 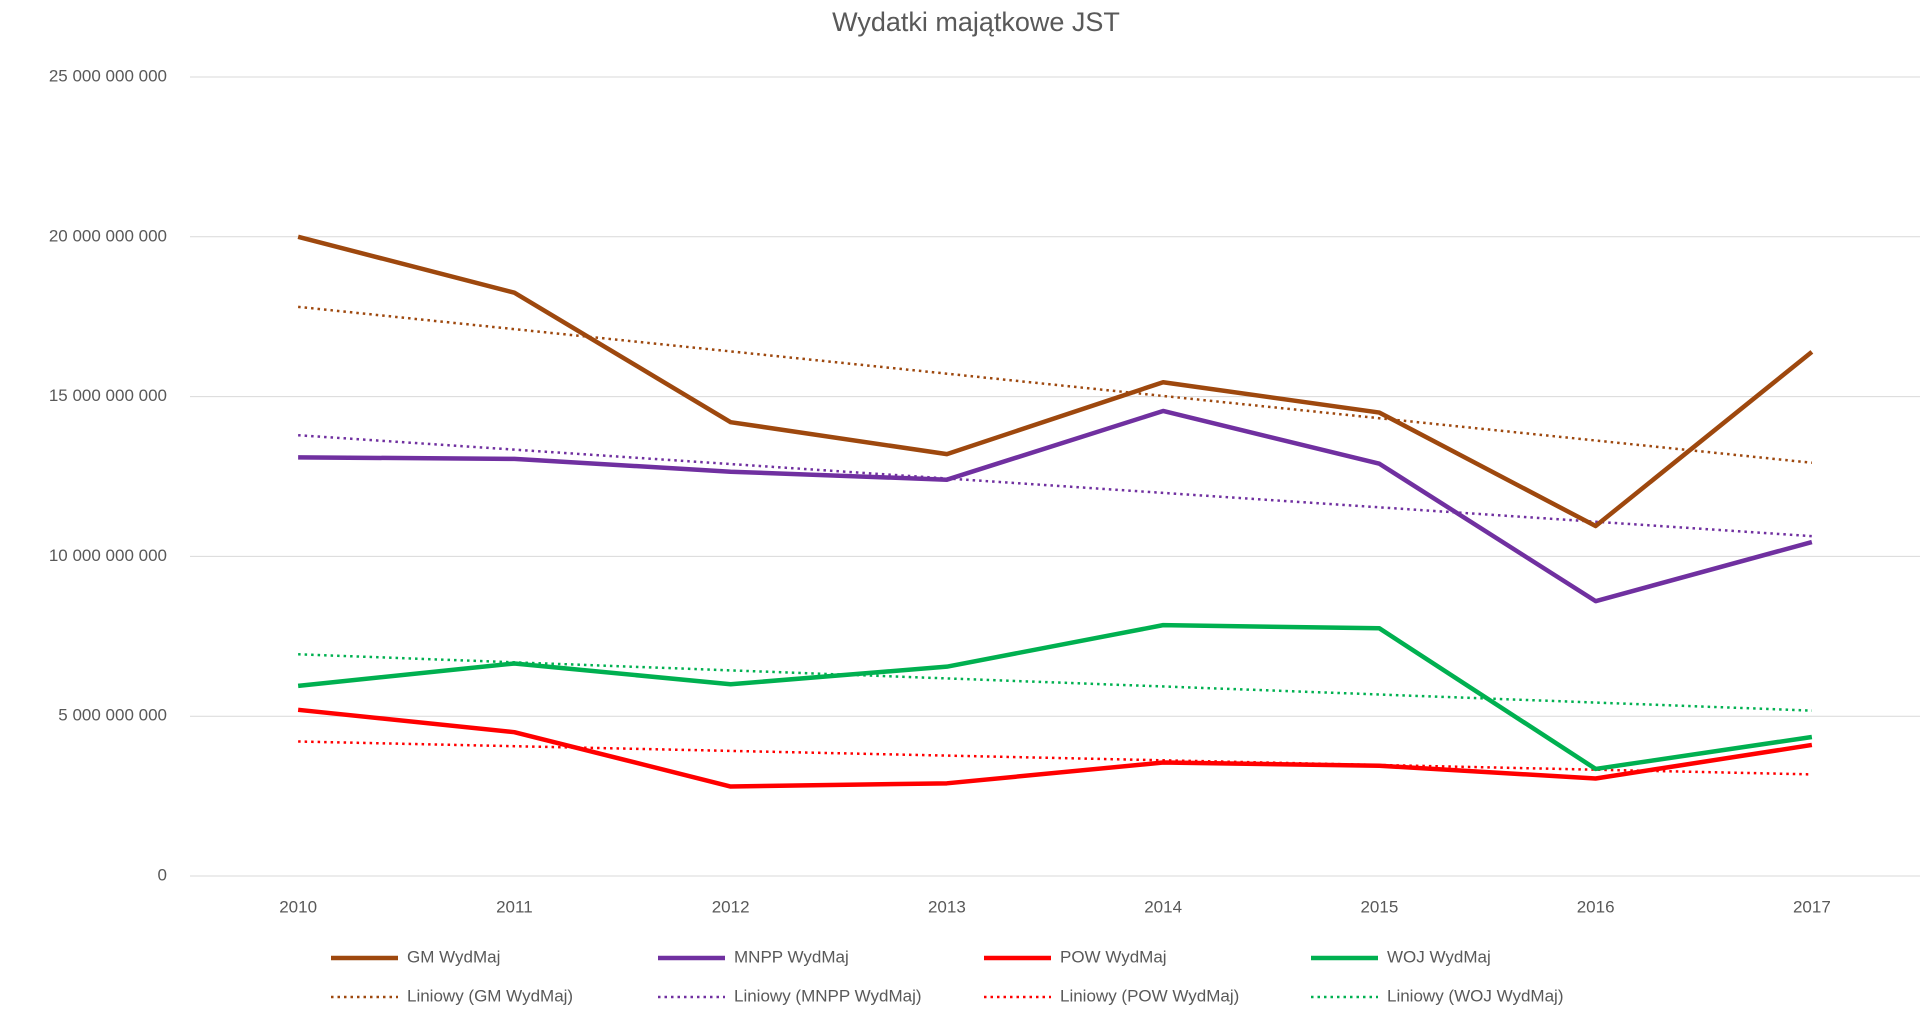 I want to click on y-tick-label: 25 000 000 000, so click(x=108, y=75).